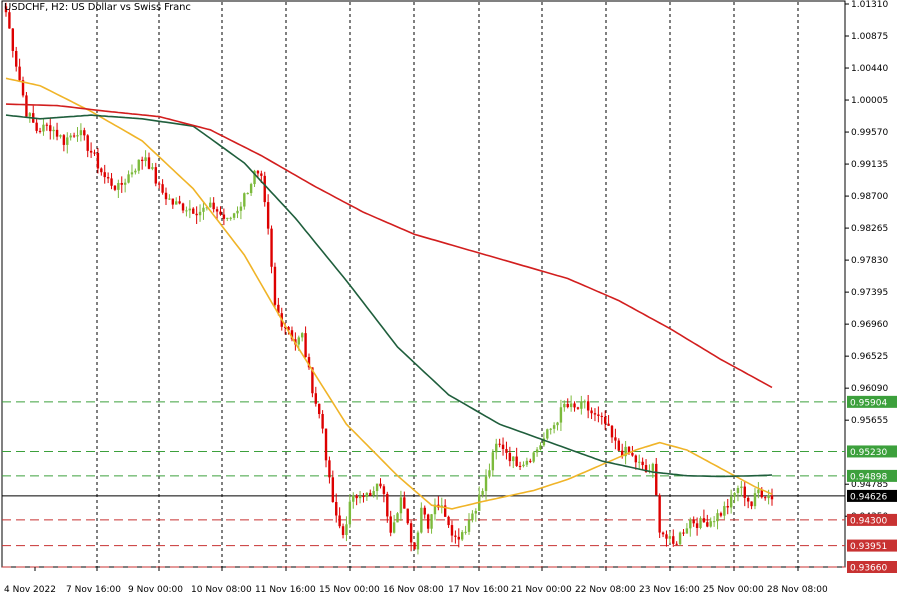  What do you see at coordinates (869, 293) in the screenshot?
I see `y-tick-label: 0.97395` at bounding box center [869, 293].